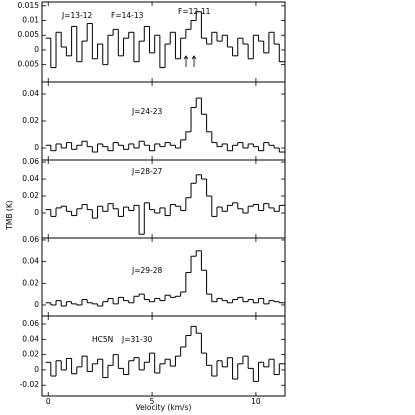  What do you see at coordinates (164, 407) in the screenshot?
I see `x-axis-label: Velocity (km/s)` at bounding box center [164, 407].